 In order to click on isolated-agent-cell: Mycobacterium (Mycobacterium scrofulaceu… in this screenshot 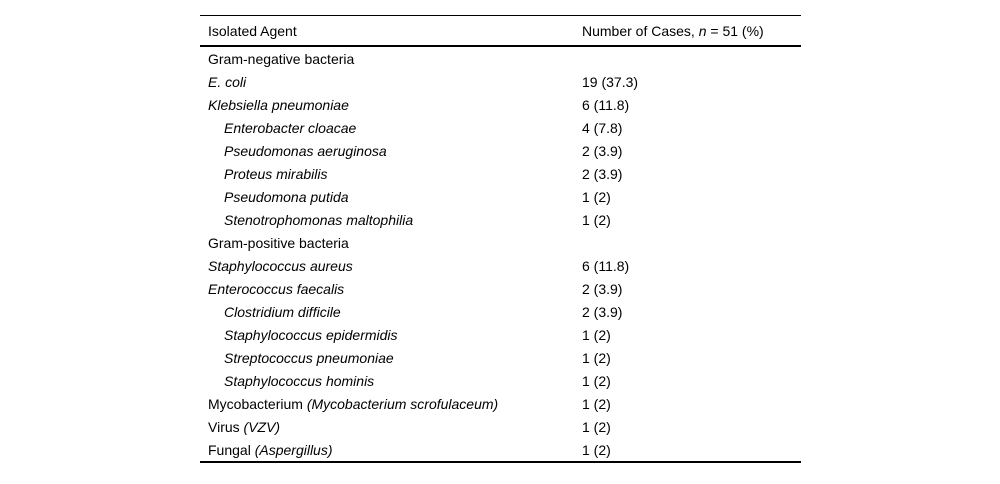, I will do `click(391, 404)`.